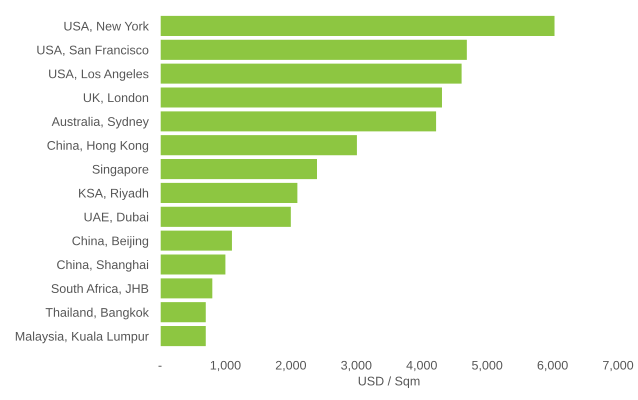 The height and width of the screenshot is (400, 638). What do you see at coordinates (553, 366) in the screenshot?
I see `x-tick-label: 6,000` at bounding box center [553, 366].